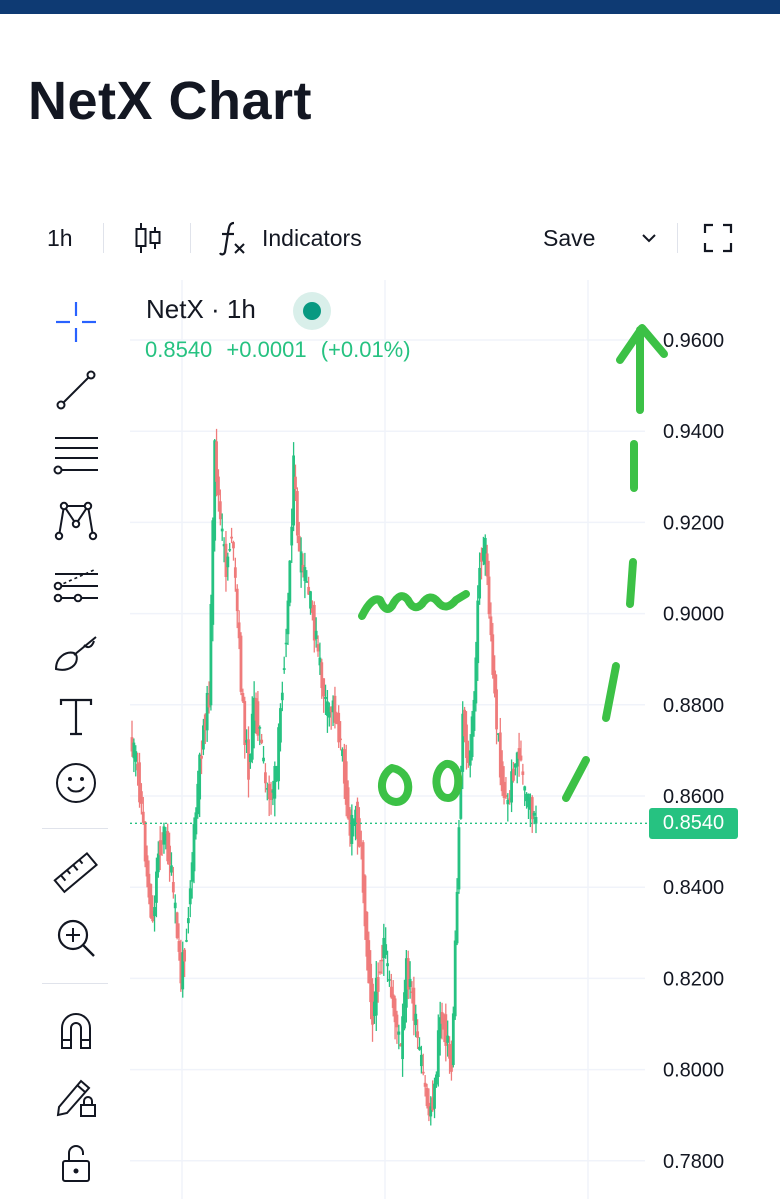  Describe the element at coordinates (76, 520) in the screenshot. I see `pattern-tool` at that location.